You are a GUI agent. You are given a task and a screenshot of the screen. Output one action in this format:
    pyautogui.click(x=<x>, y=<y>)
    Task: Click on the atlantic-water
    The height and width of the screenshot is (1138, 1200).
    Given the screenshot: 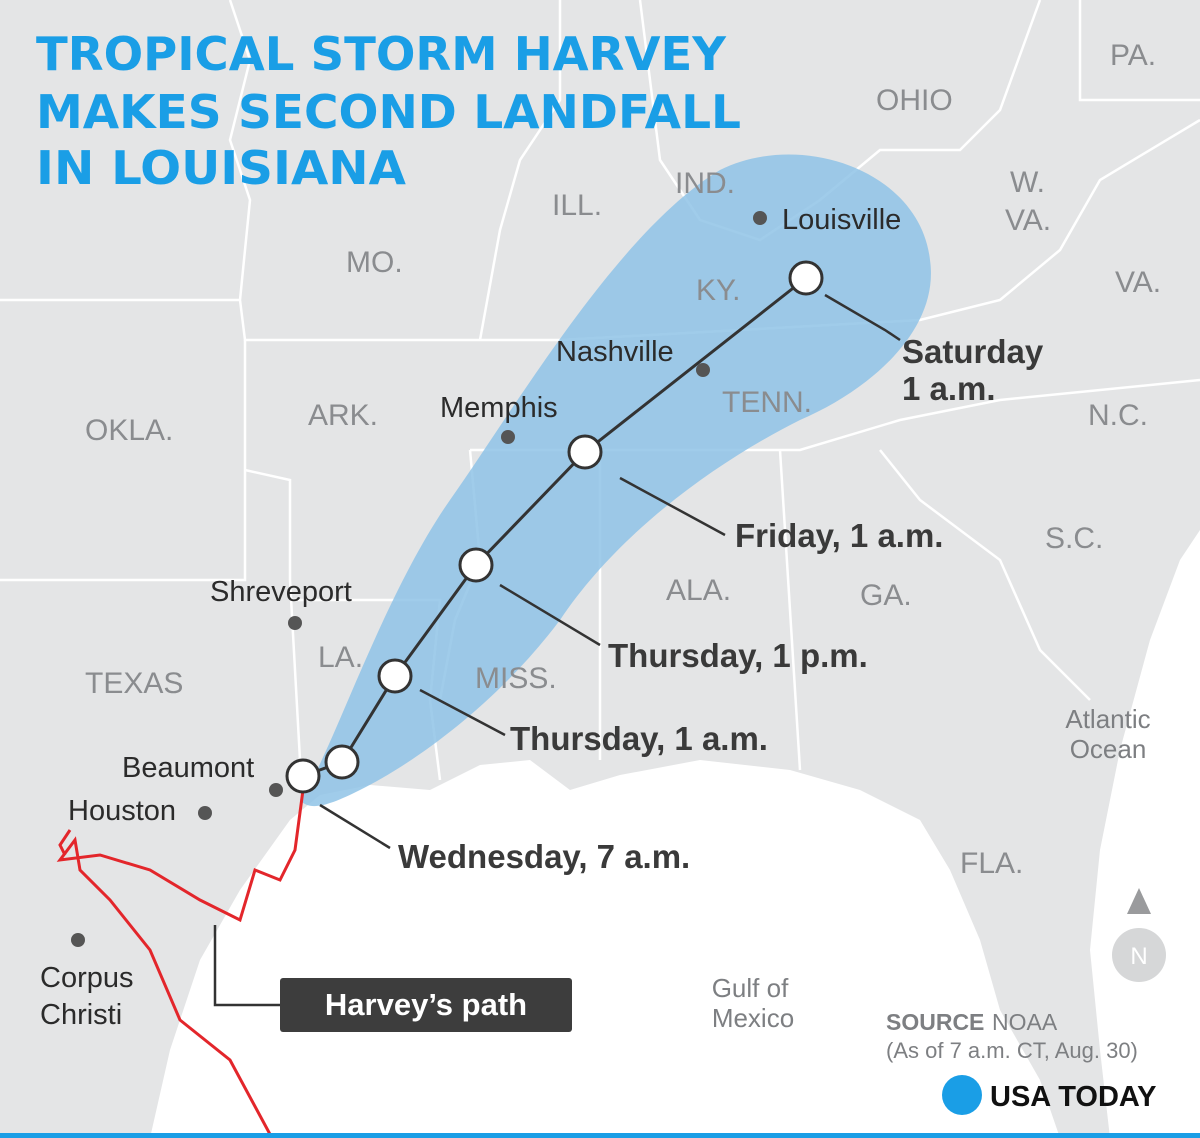 What is the action you would take?
    pyautogui.click(x=1145, y=834)
    